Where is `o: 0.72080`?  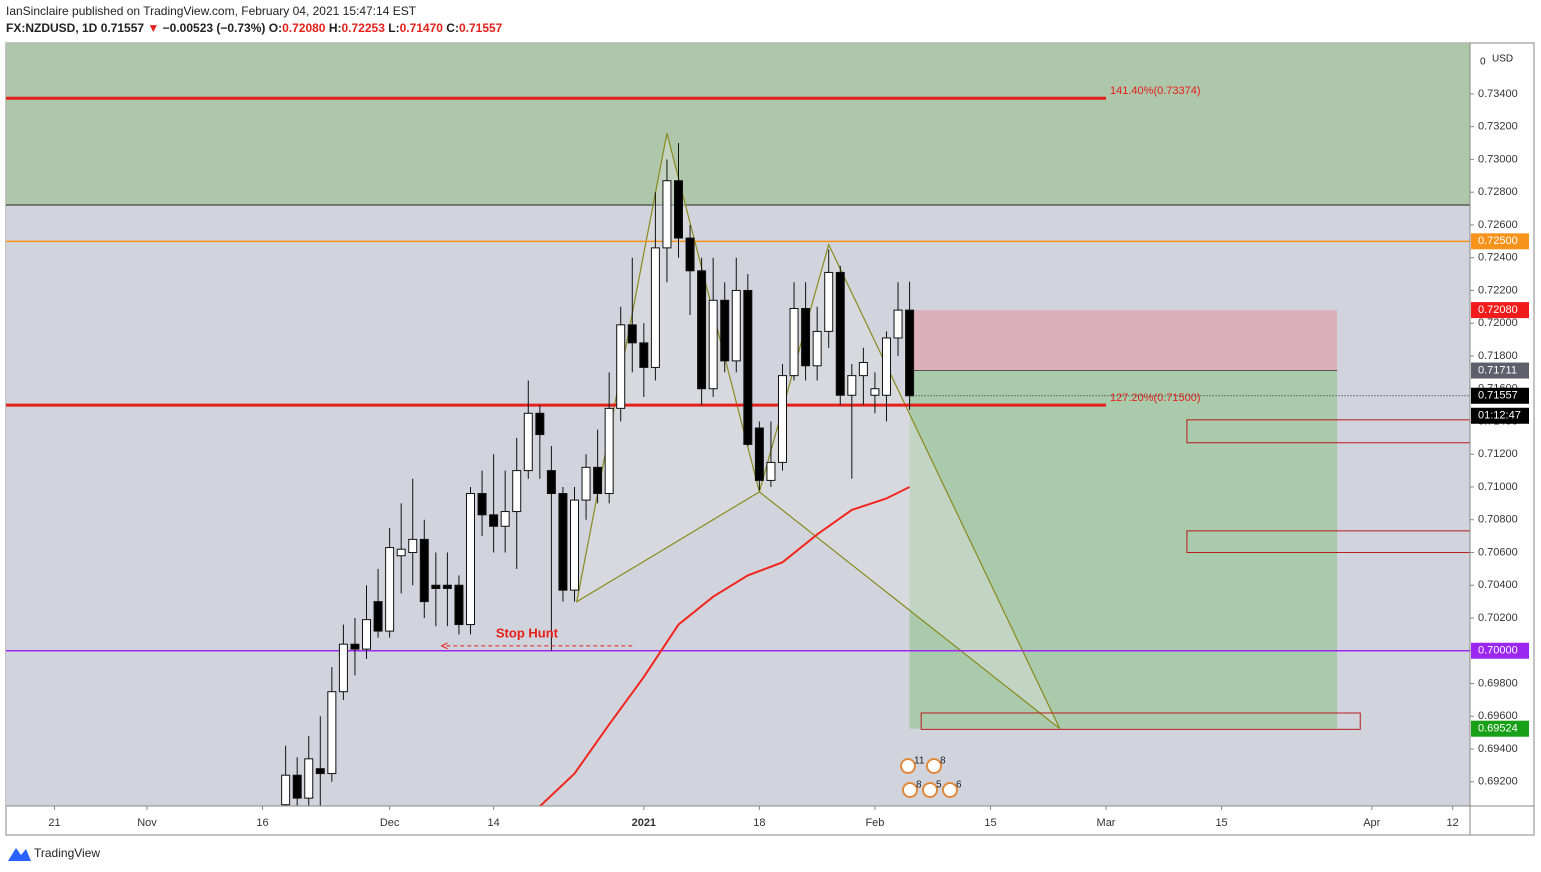 o: 0.72080 is located at coordinates (304, 28).